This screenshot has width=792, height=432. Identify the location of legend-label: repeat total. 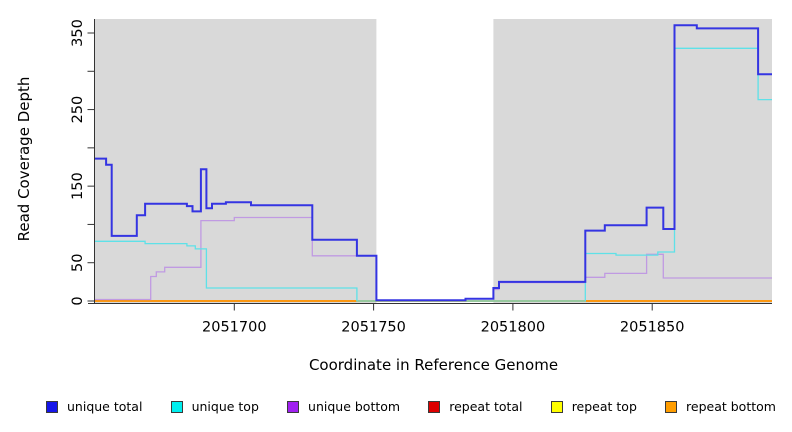
(486, 406).